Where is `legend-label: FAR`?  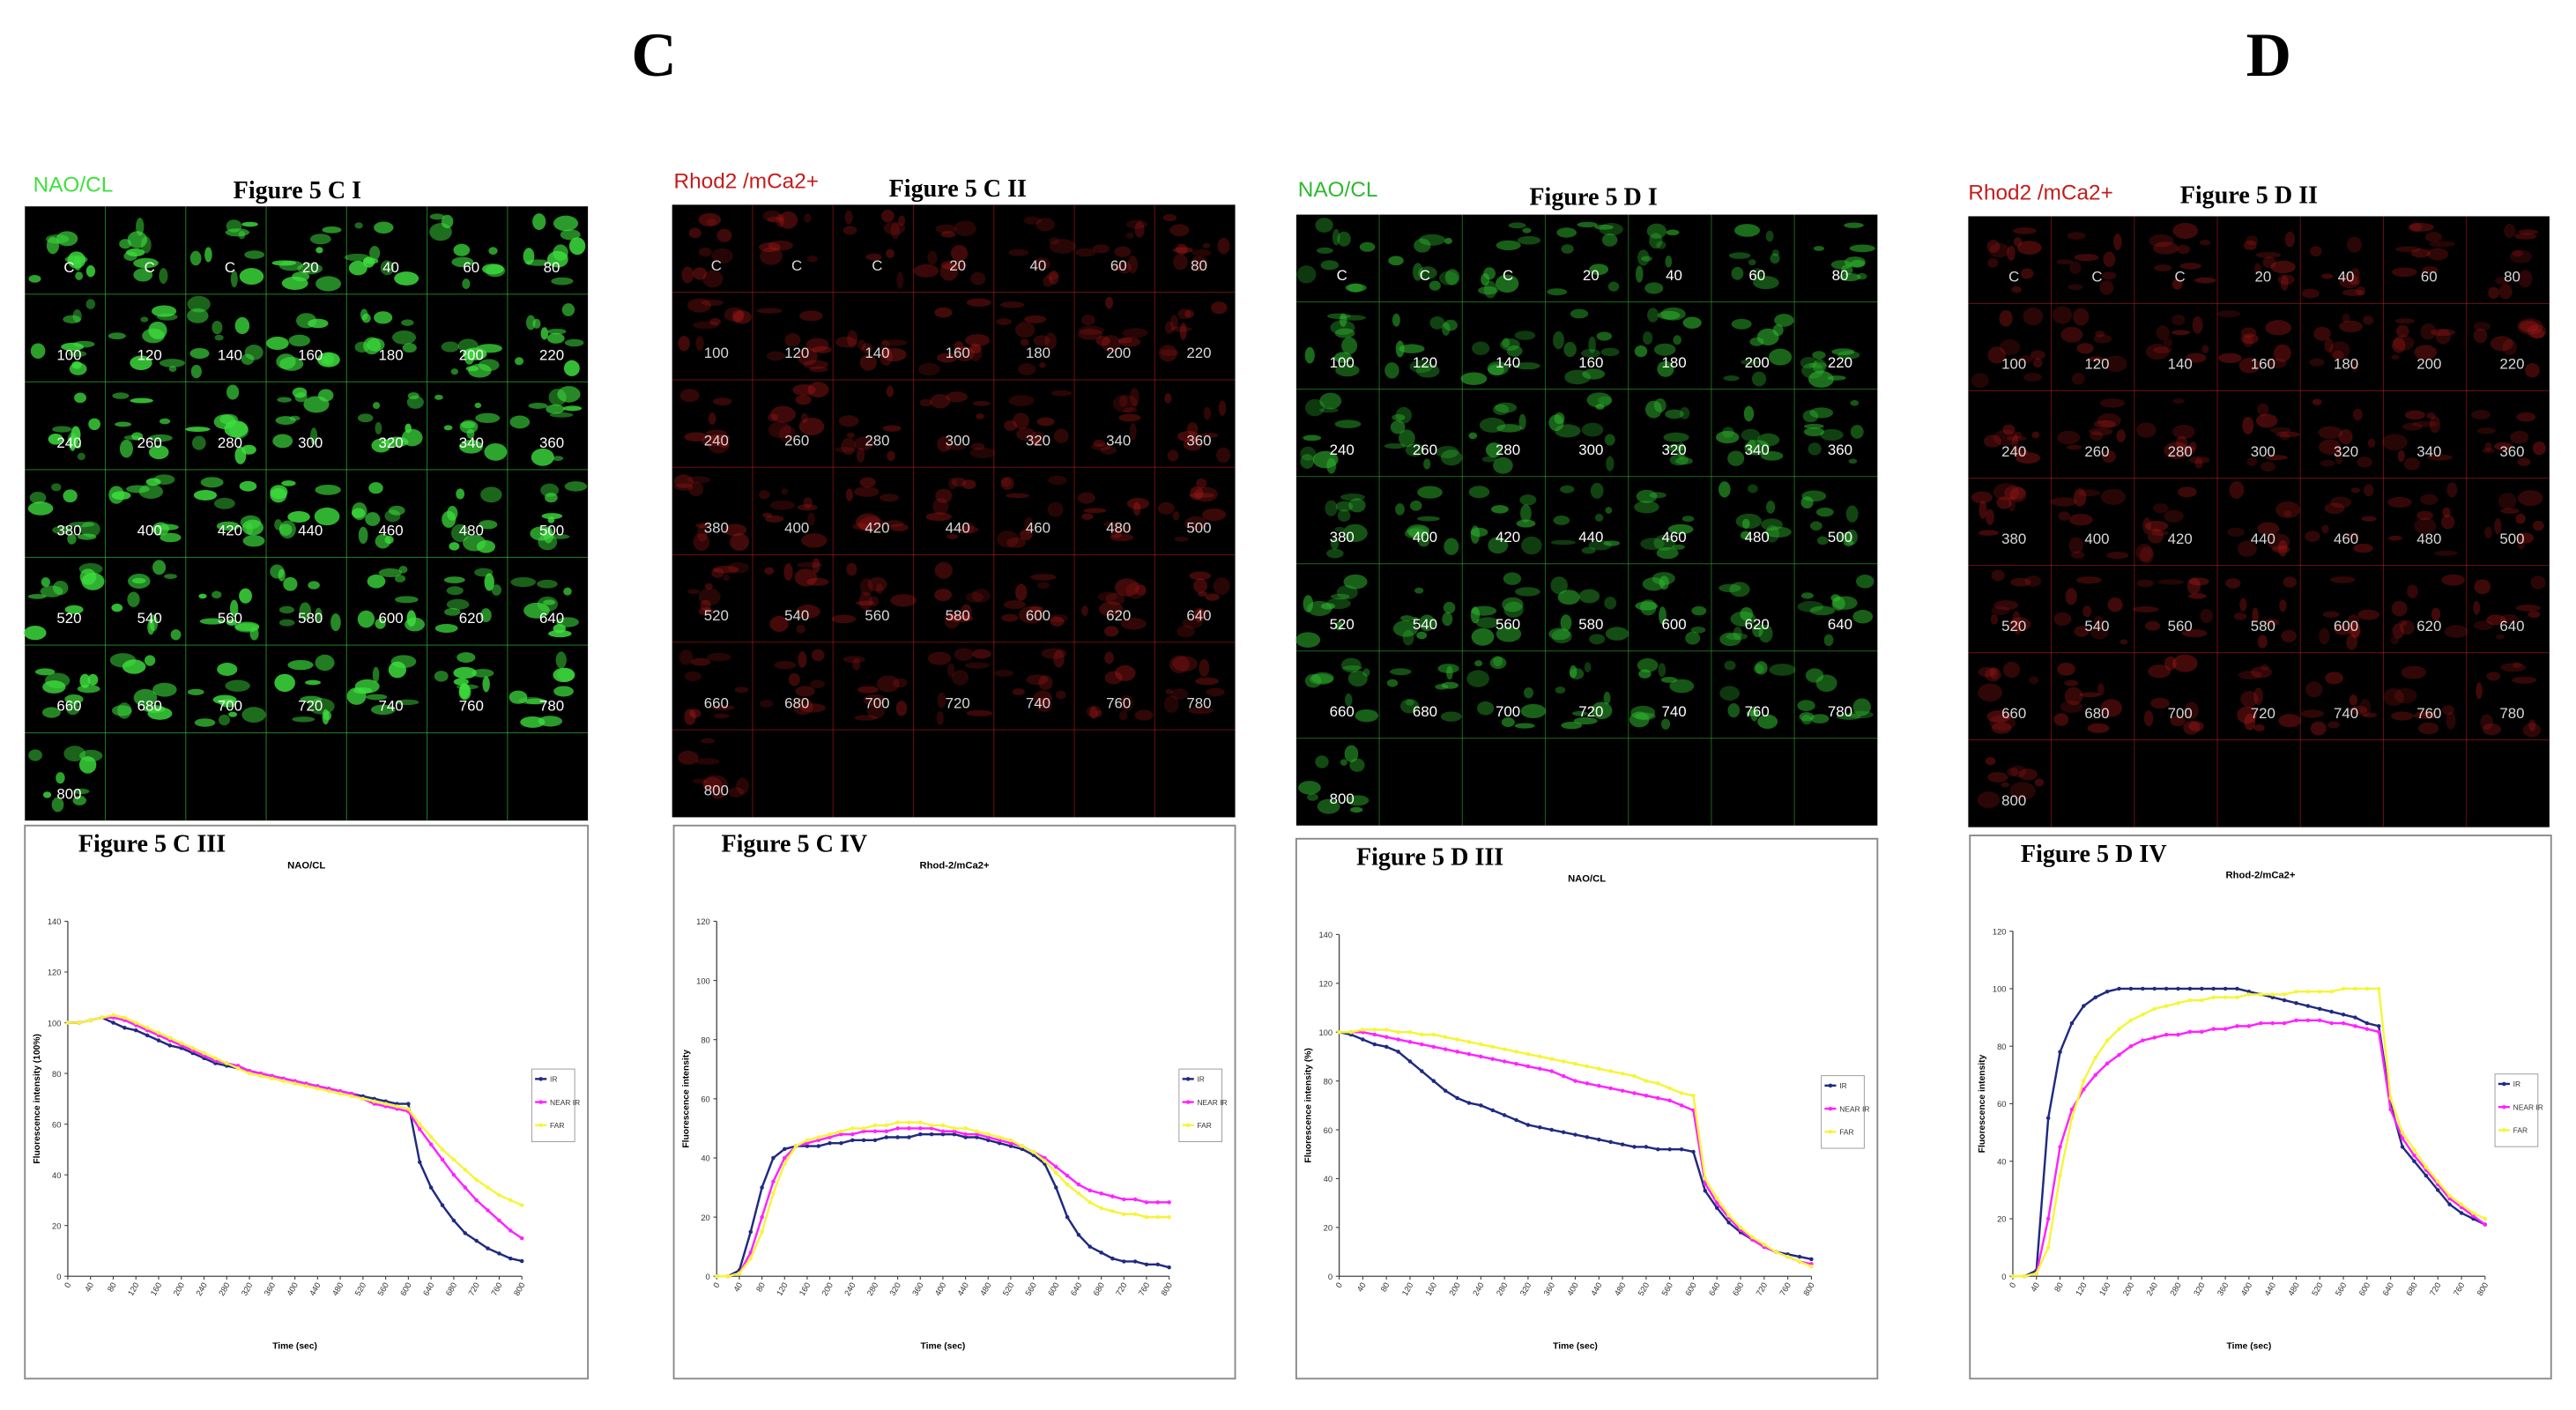
legend-label: FAR is located at coordinates (2520, 1131).